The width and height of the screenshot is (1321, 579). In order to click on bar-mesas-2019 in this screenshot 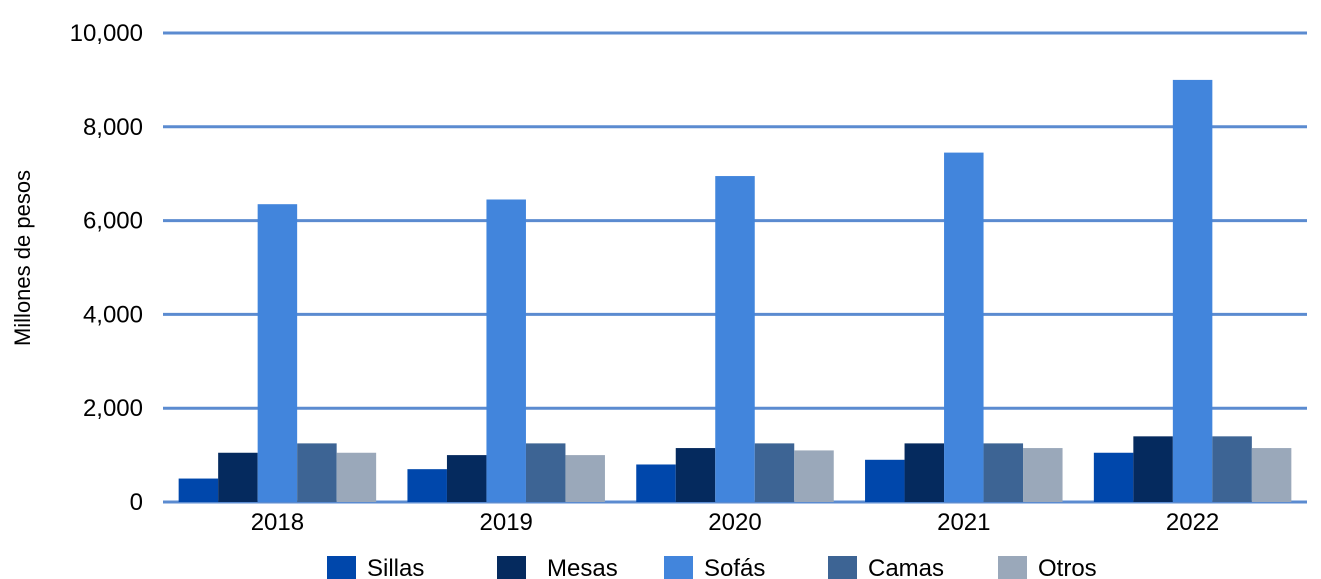, I will do `click(466, 478)`.